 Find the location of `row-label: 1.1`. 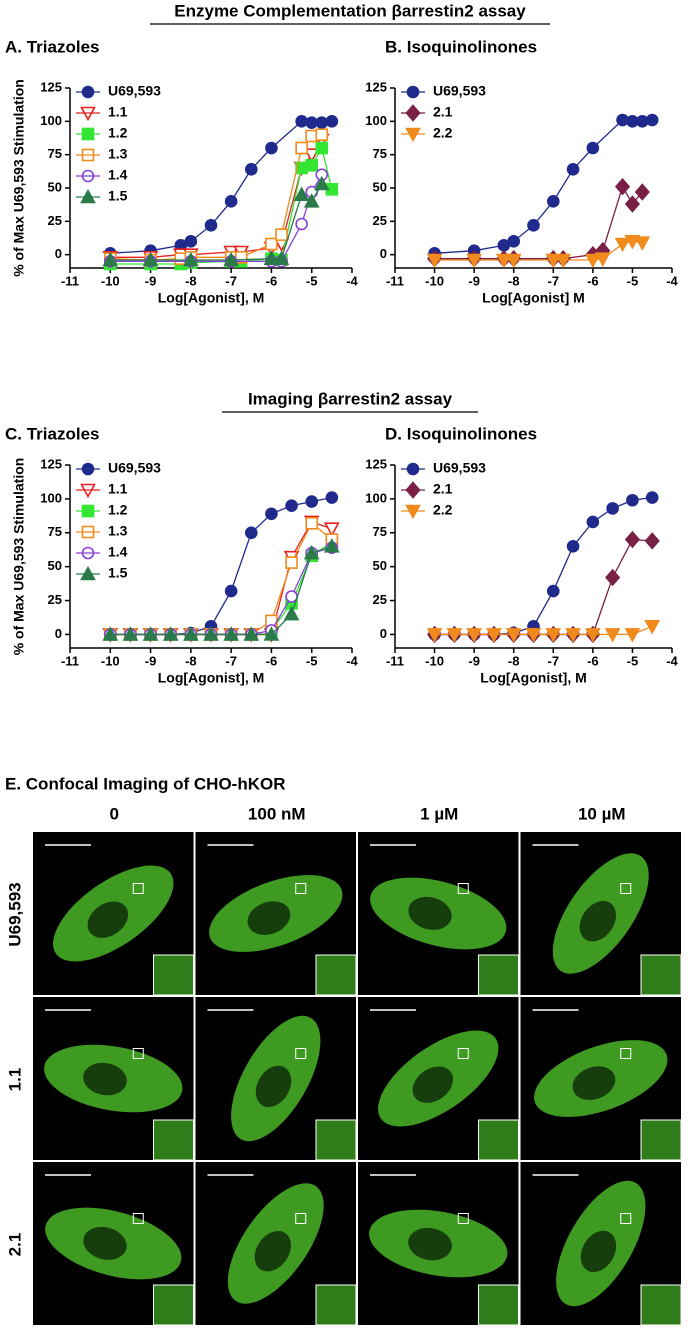

row-label: 1.1 is located at coordinates (14, 1080).